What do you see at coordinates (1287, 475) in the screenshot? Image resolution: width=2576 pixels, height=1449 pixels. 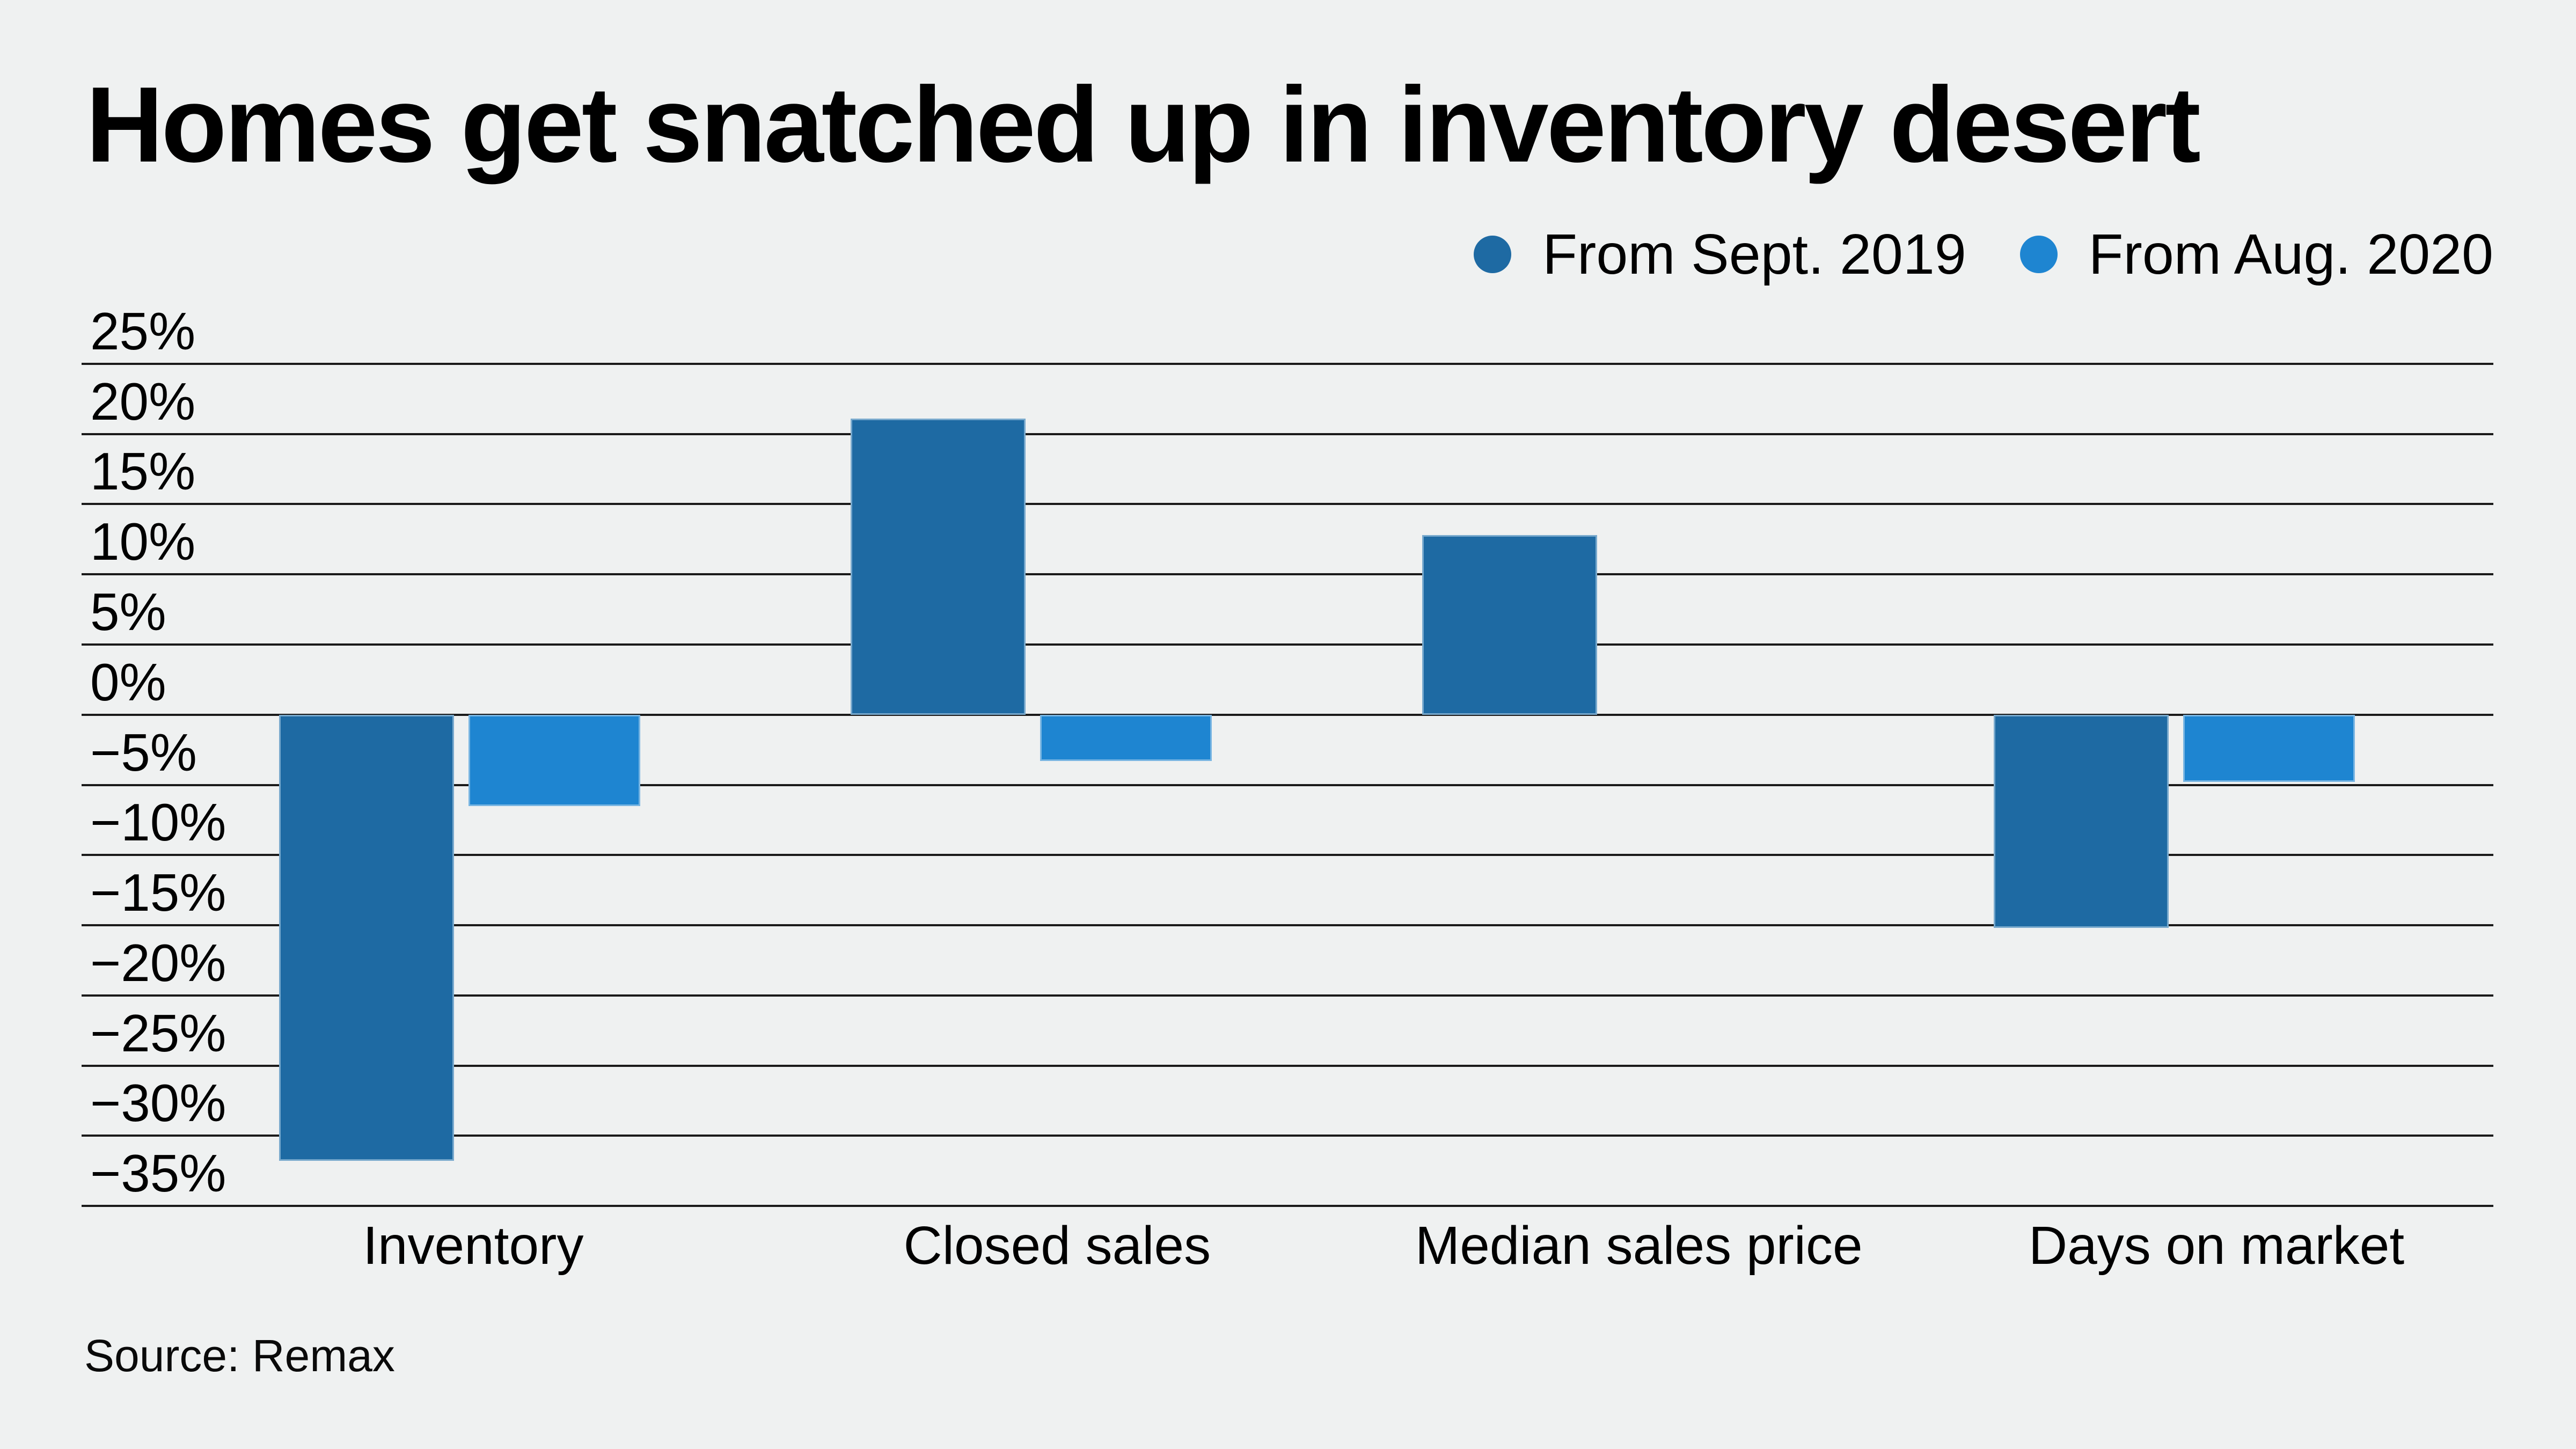 I see `gridline: 15%` at bounding box center [1287, 475].